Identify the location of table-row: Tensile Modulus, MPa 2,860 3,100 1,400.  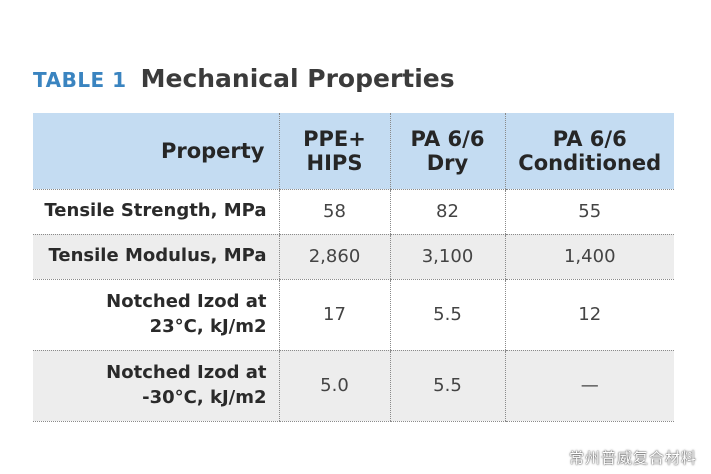
(353, 257).